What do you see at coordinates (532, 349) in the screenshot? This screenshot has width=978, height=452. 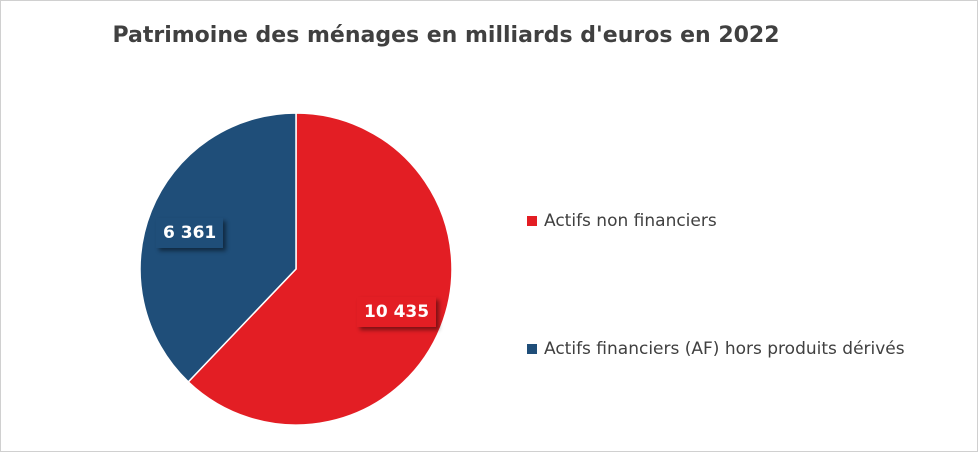 I see `legend-swatch-actifs-financiers` at bounding box center [532, 349].